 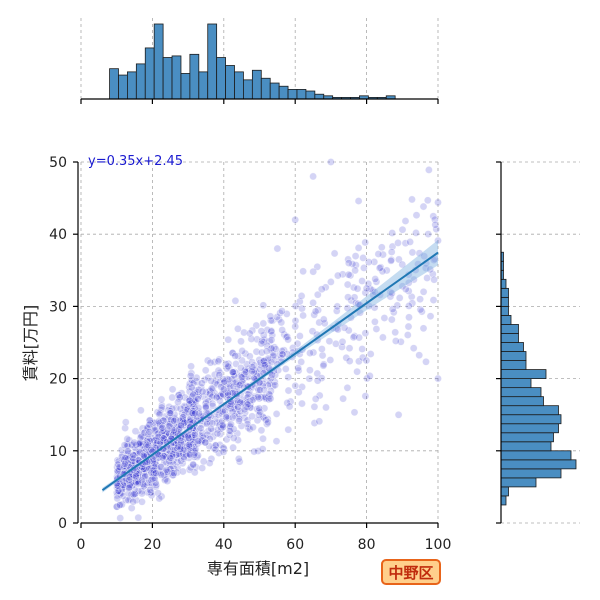 I want to click on x-tick-label: 60, so click(x=295, y=545).